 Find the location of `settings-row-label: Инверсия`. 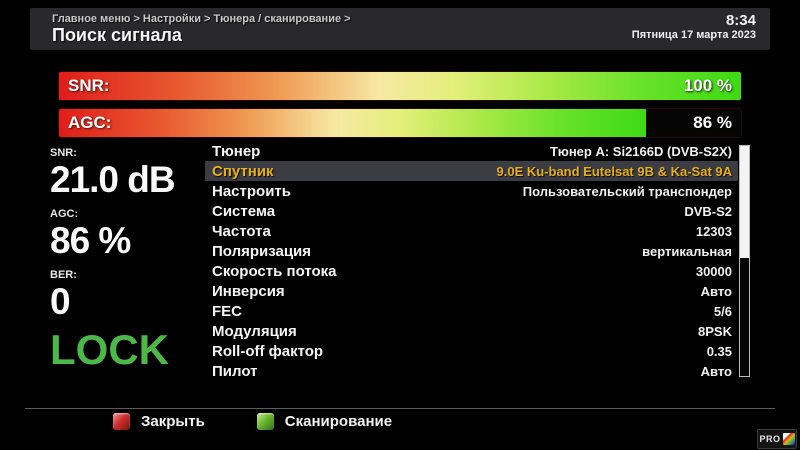

settings-row-label: Инверсия is located at coordinates (248, 291).